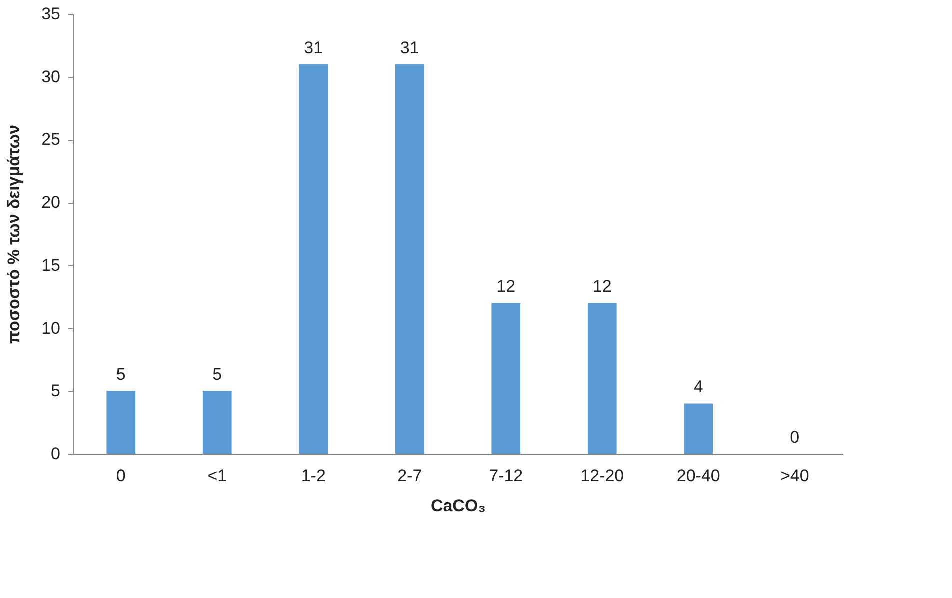 Image resolution: width=952 pixels, height=598 pixels. What do you see at coordinates (218, 476) in the screenshot?
I see `x-tick-label: <1` at bounding box center [218, 476].